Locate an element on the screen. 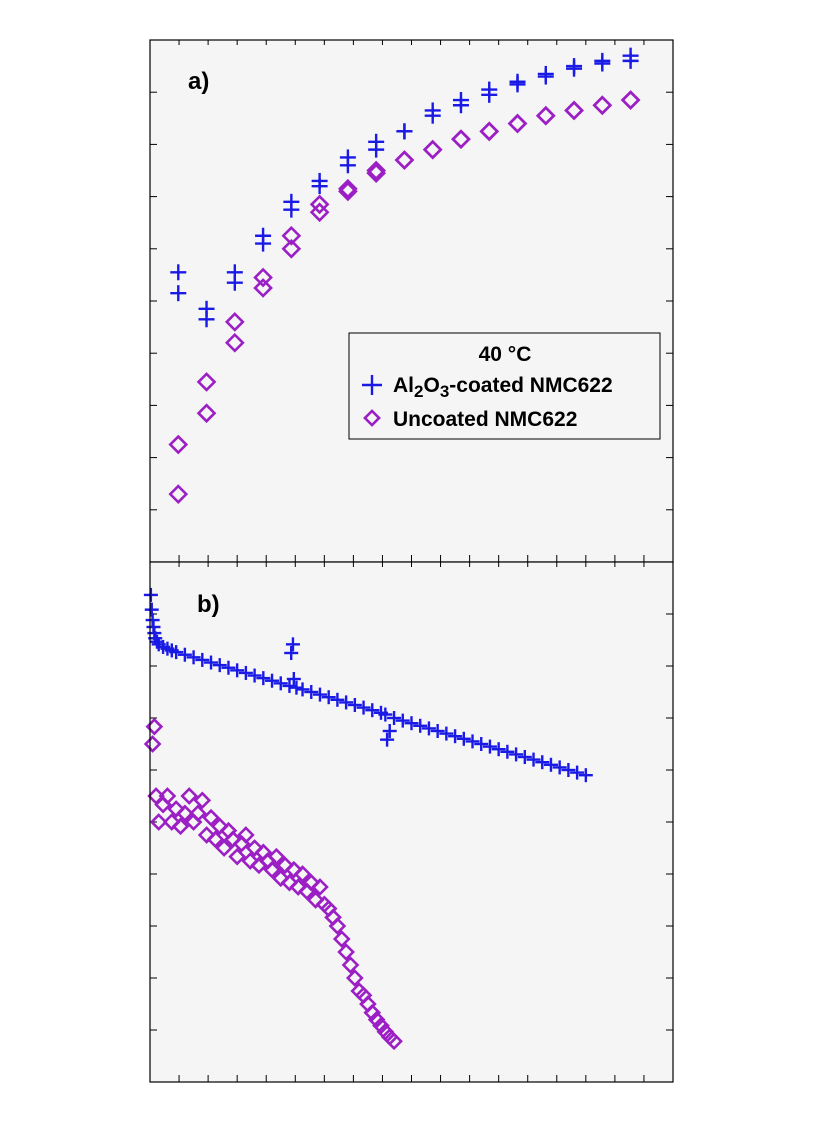  legend-title: 40 °C is located at coordinates (505, 354).